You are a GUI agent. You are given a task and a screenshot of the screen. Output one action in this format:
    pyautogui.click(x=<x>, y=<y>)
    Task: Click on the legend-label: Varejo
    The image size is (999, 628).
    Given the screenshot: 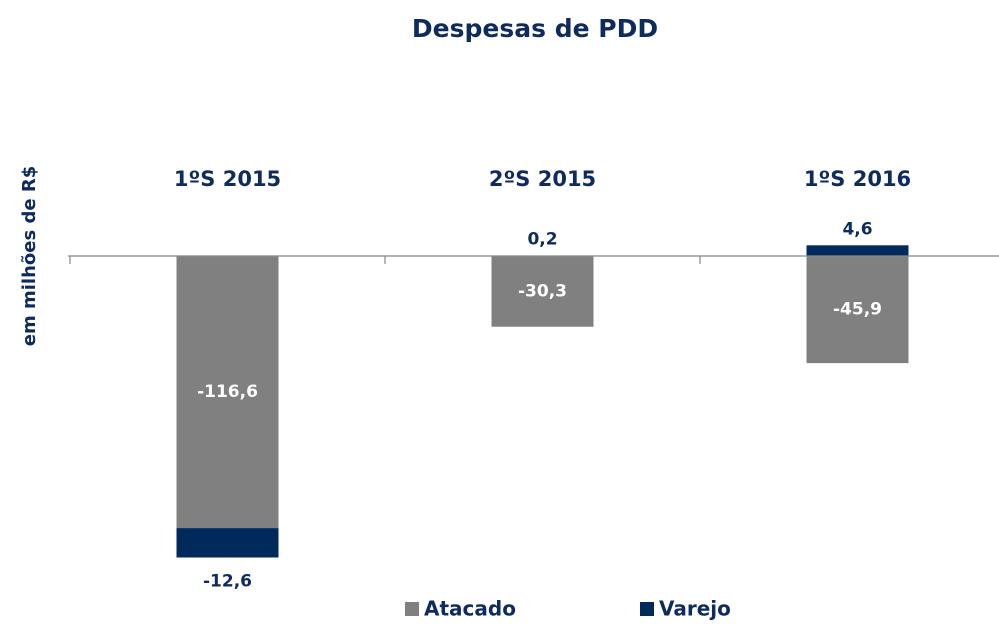 What is the action you would take?
    pyautogui.click(x=695, y=609)
    